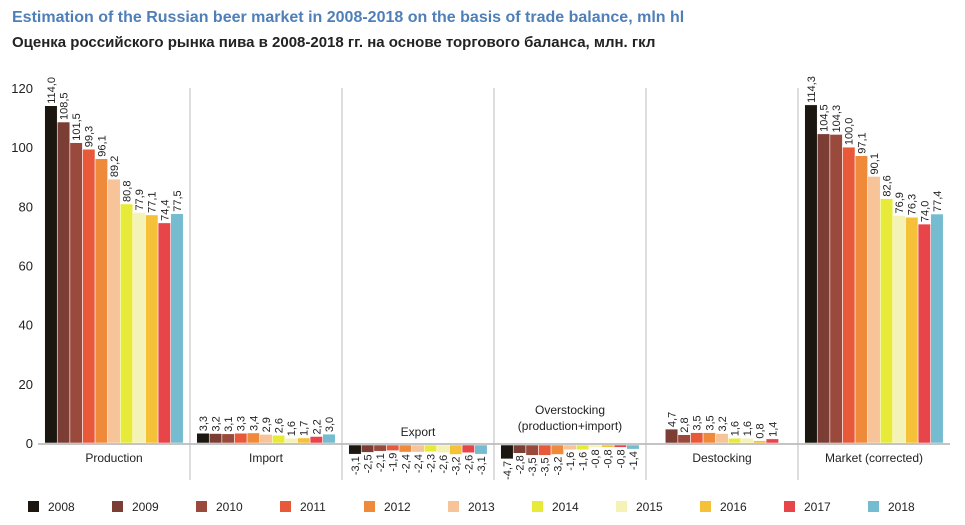  What do you see at coordinates (128, 191) in the screenshot?
I see `data-label: 80,8` at bounding box center [128, 191].